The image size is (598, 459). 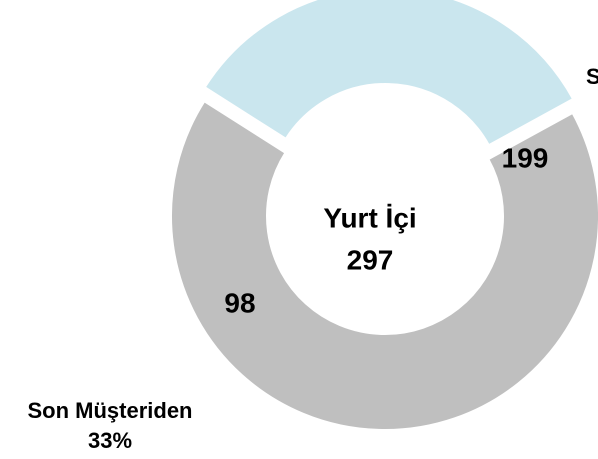 I want to click on center-value: 297, so click(x=370, y=259).